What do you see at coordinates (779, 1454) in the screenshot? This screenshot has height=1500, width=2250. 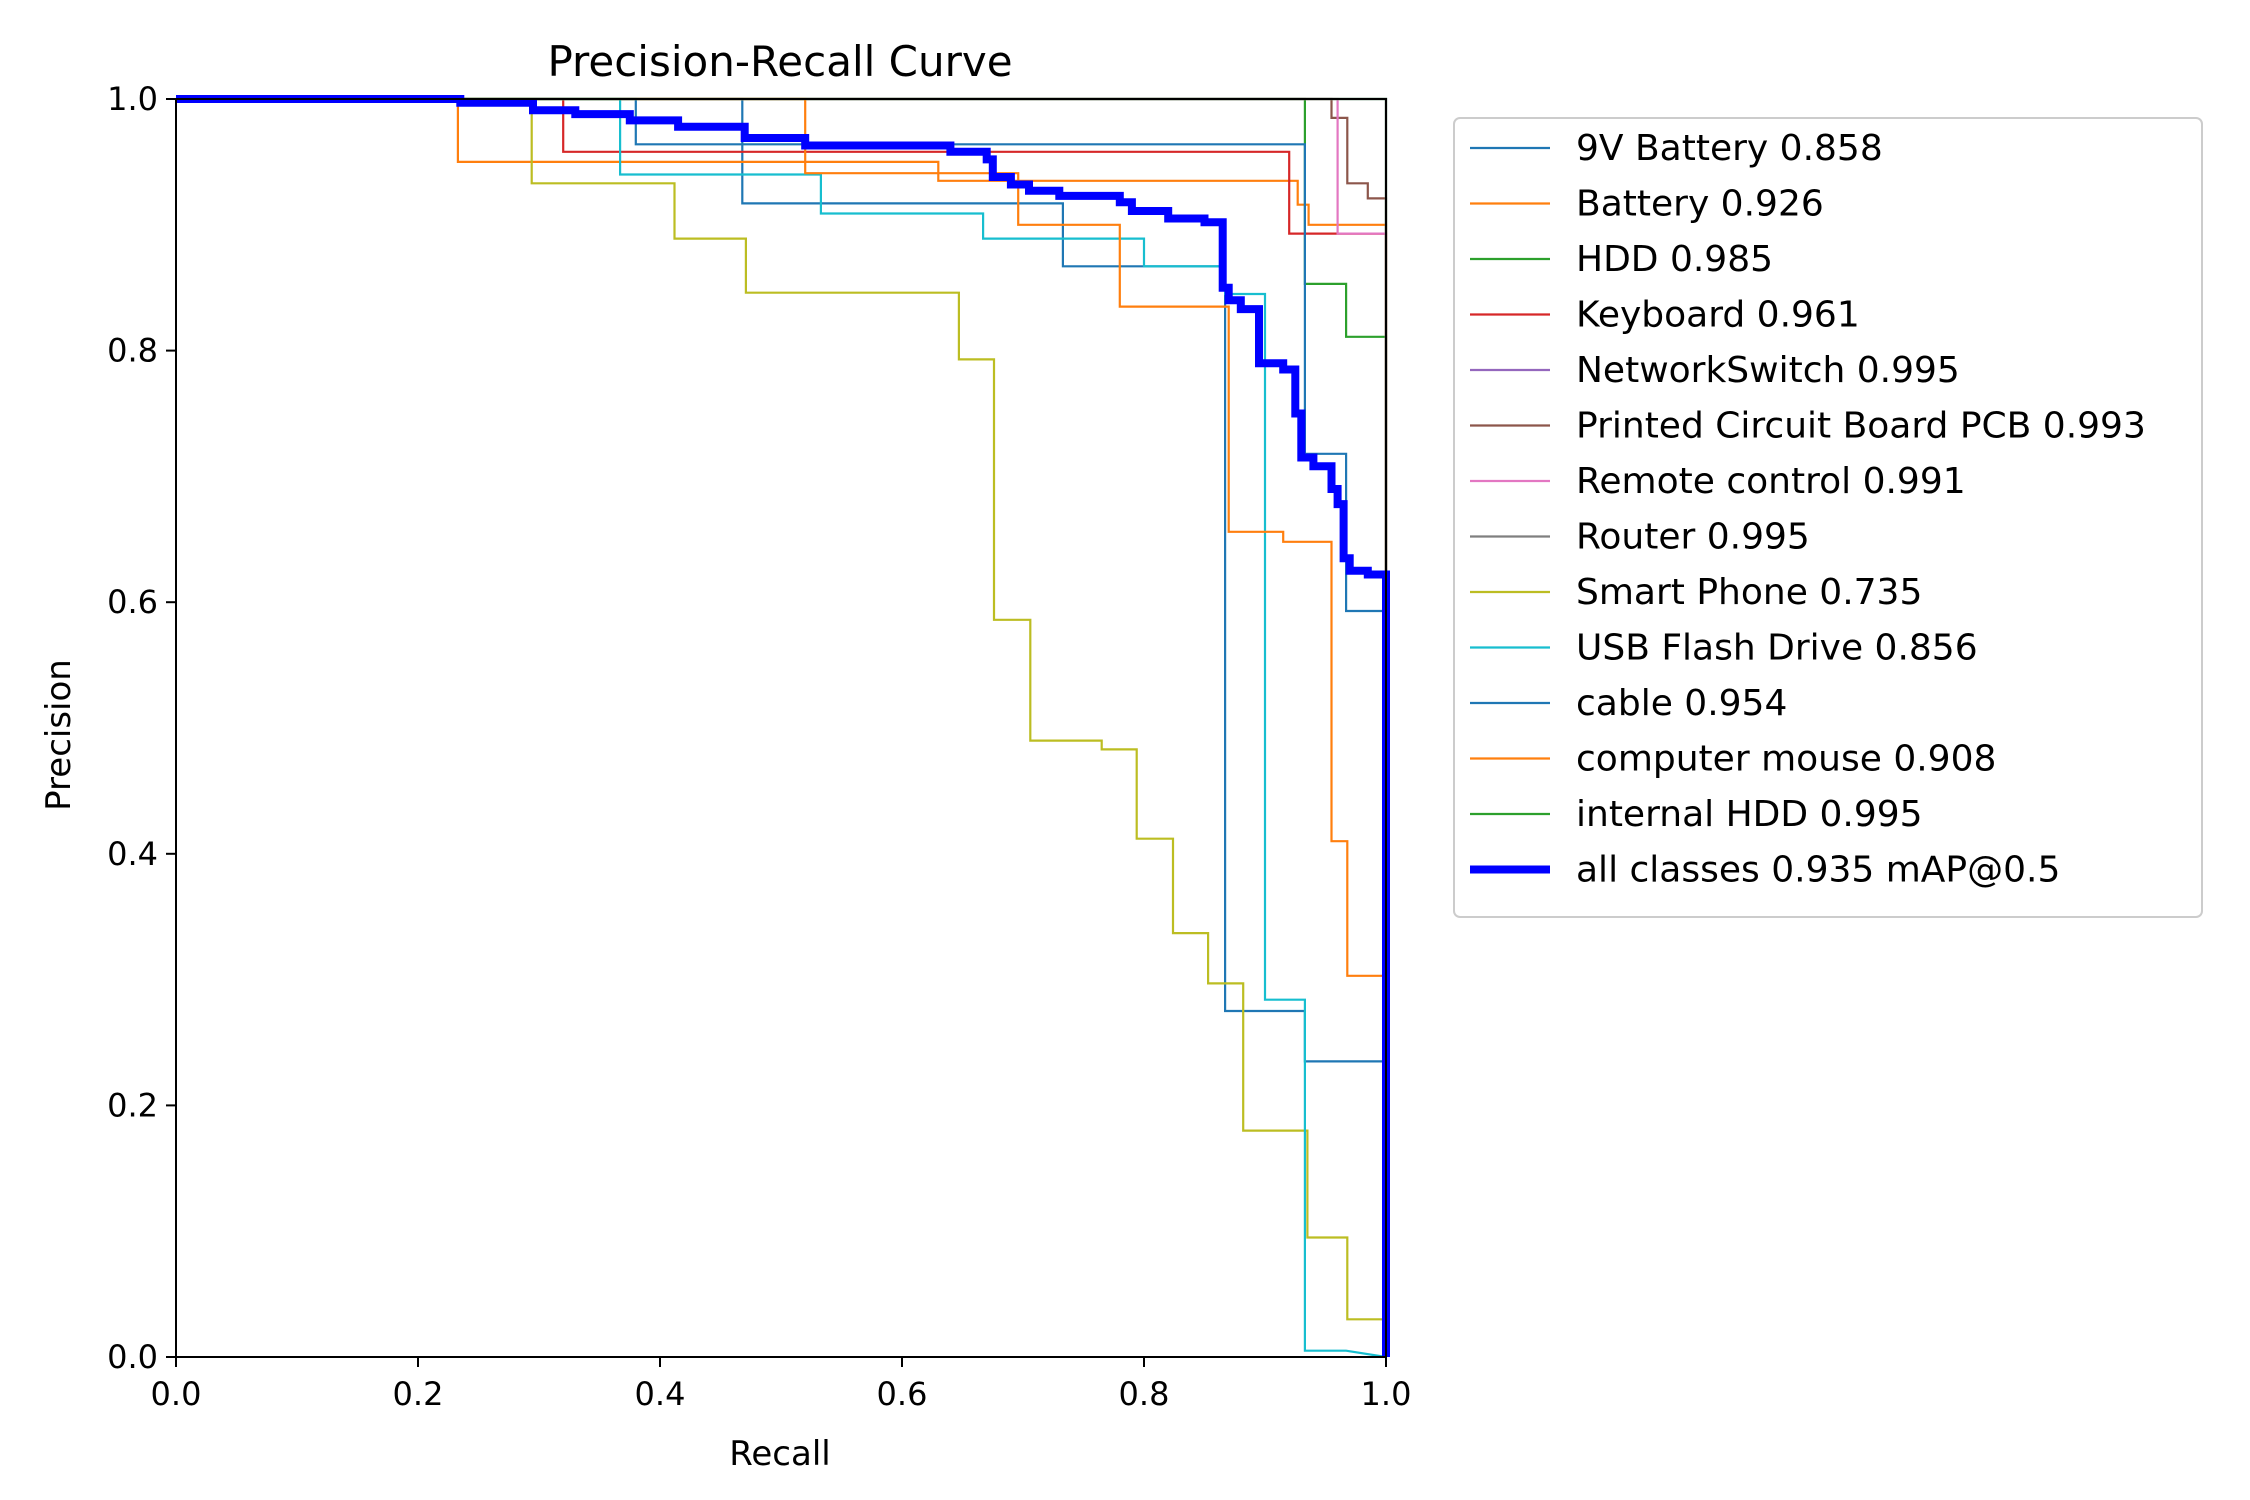 I see `x-axis-label: Recall` at bounding box center [779, 1454].